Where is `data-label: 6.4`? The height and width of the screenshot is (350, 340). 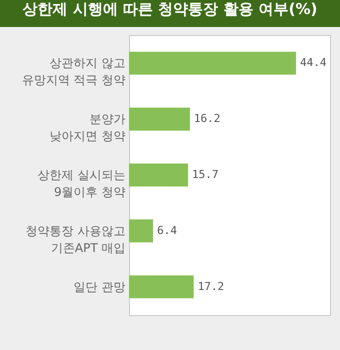 data-label: 6.4 is located at coordinates (167, 230).